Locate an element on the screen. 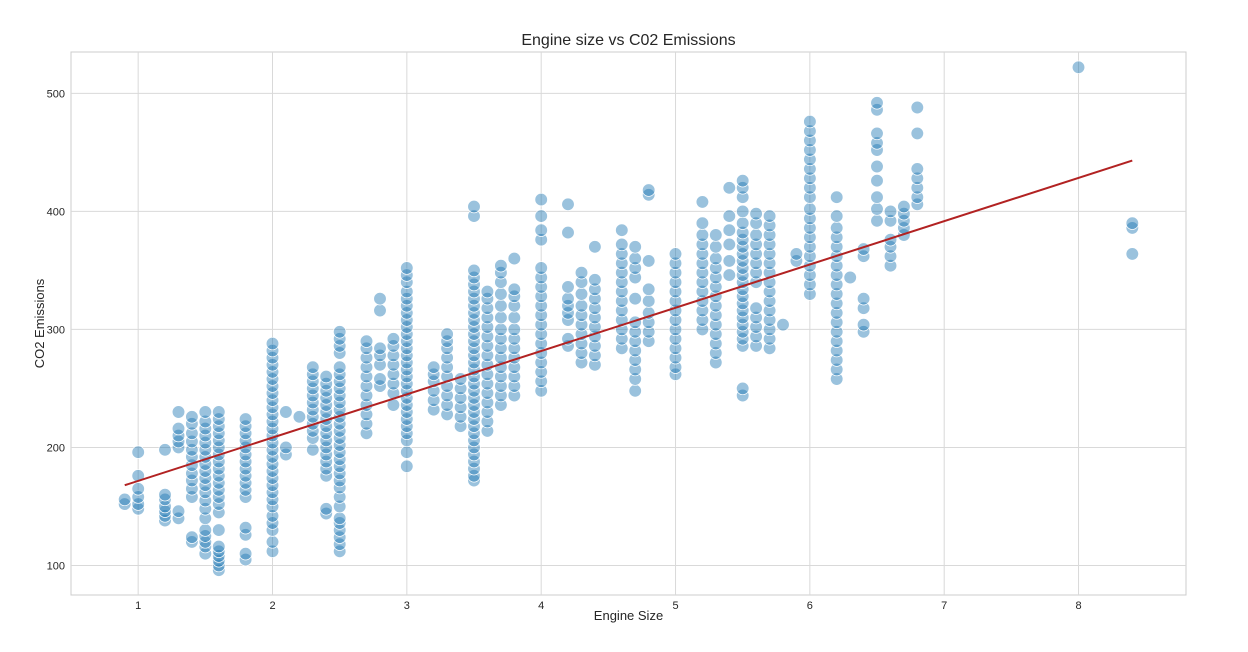  y-tick-label: 200 is located at coordinates (56, 448).